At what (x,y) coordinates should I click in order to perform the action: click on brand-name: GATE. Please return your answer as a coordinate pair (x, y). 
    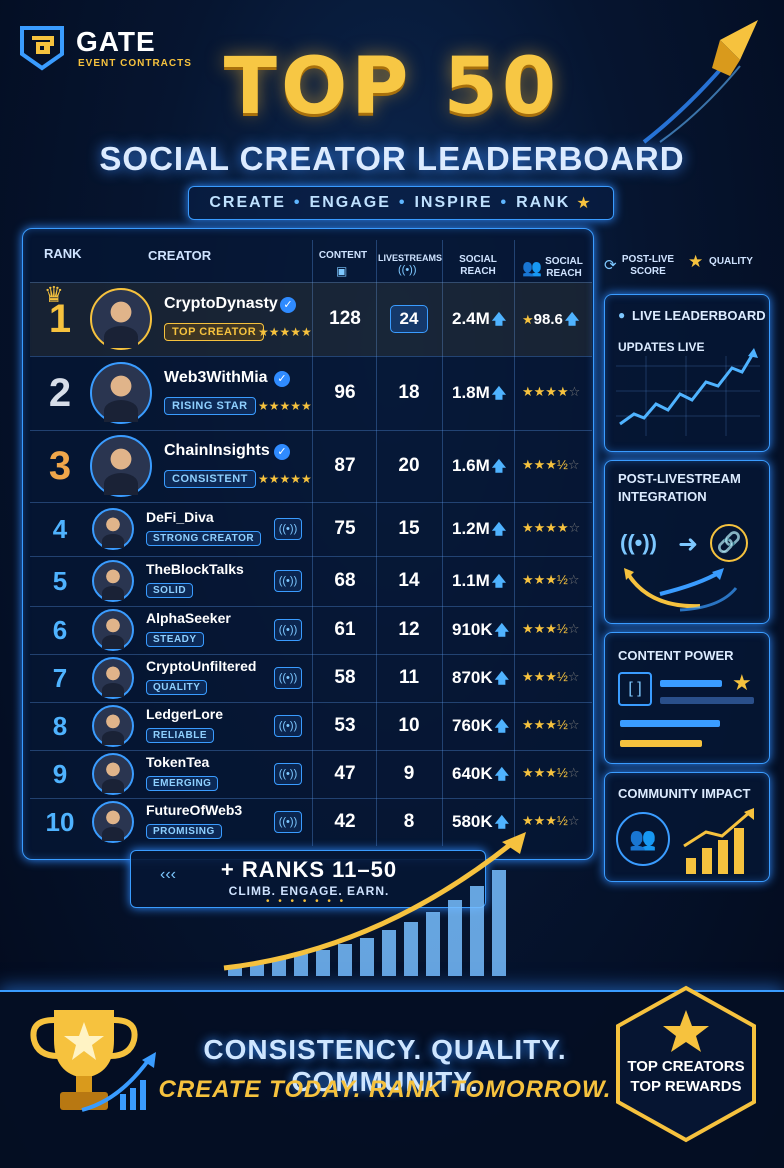
    Looking at the image, I should click on (116, 41).